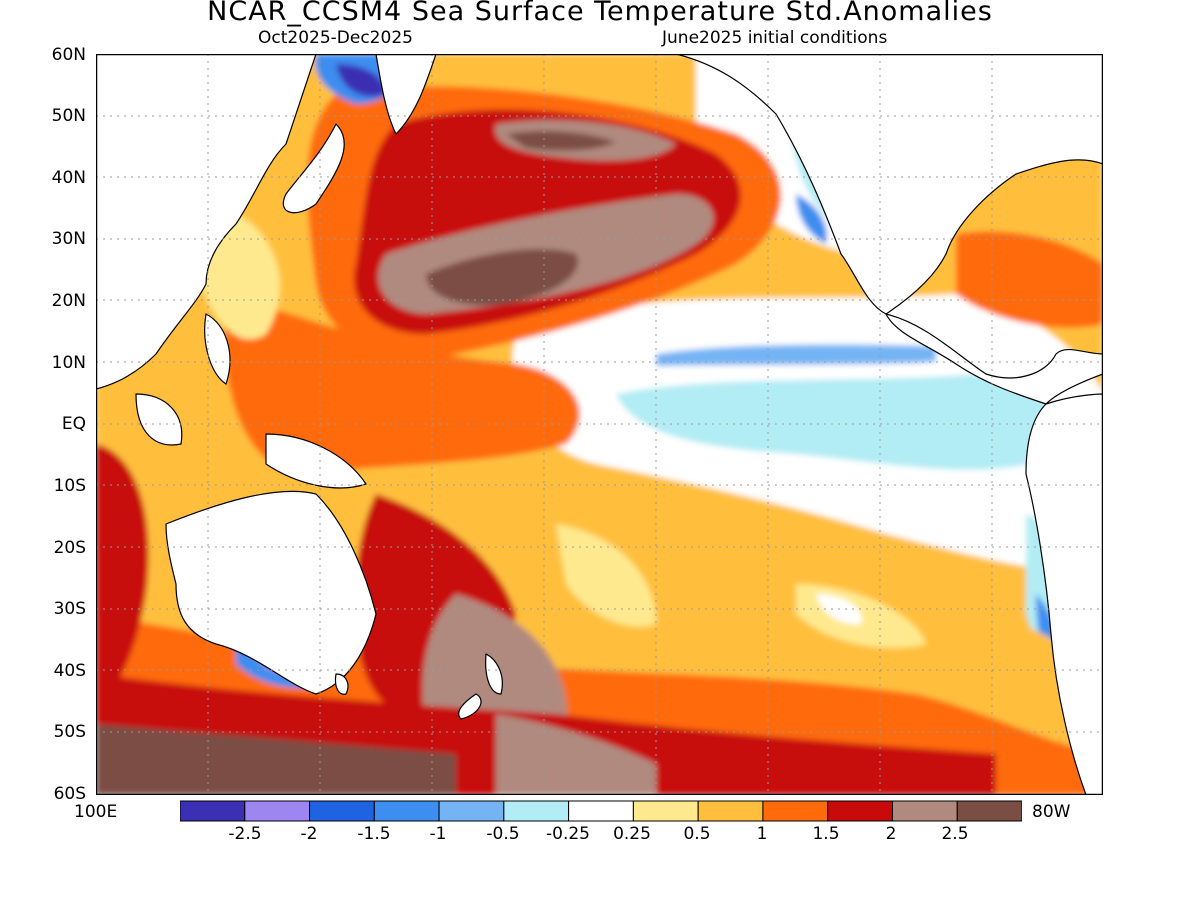  What do you see at coordinates (994, 359) in the screenshot?
I see `land-mexico-central-america` at bounding box center [994, 359].